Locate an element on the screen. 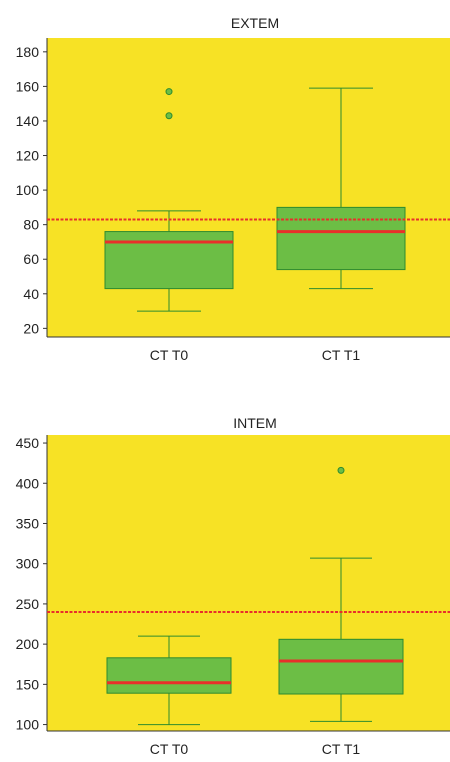 The width and height of the screenshot is (450, 762). y-tick-label: 140 is located at coordinates (28, 121).